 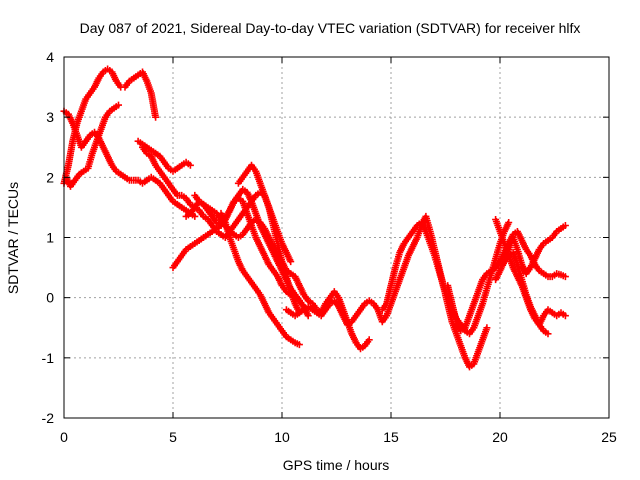 I want to click on y-tick-label: 3, so click(x=50, y=117).